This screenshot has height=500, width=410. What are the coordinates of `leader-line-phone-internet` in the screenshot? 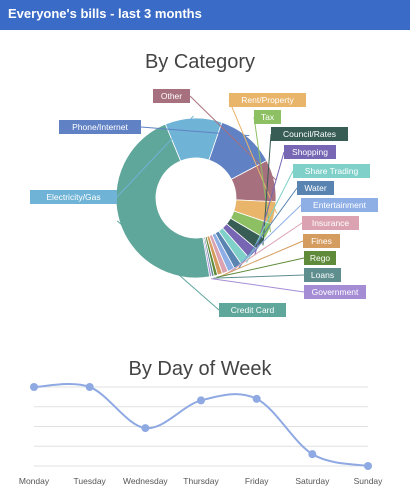 It's located at (195, 131).